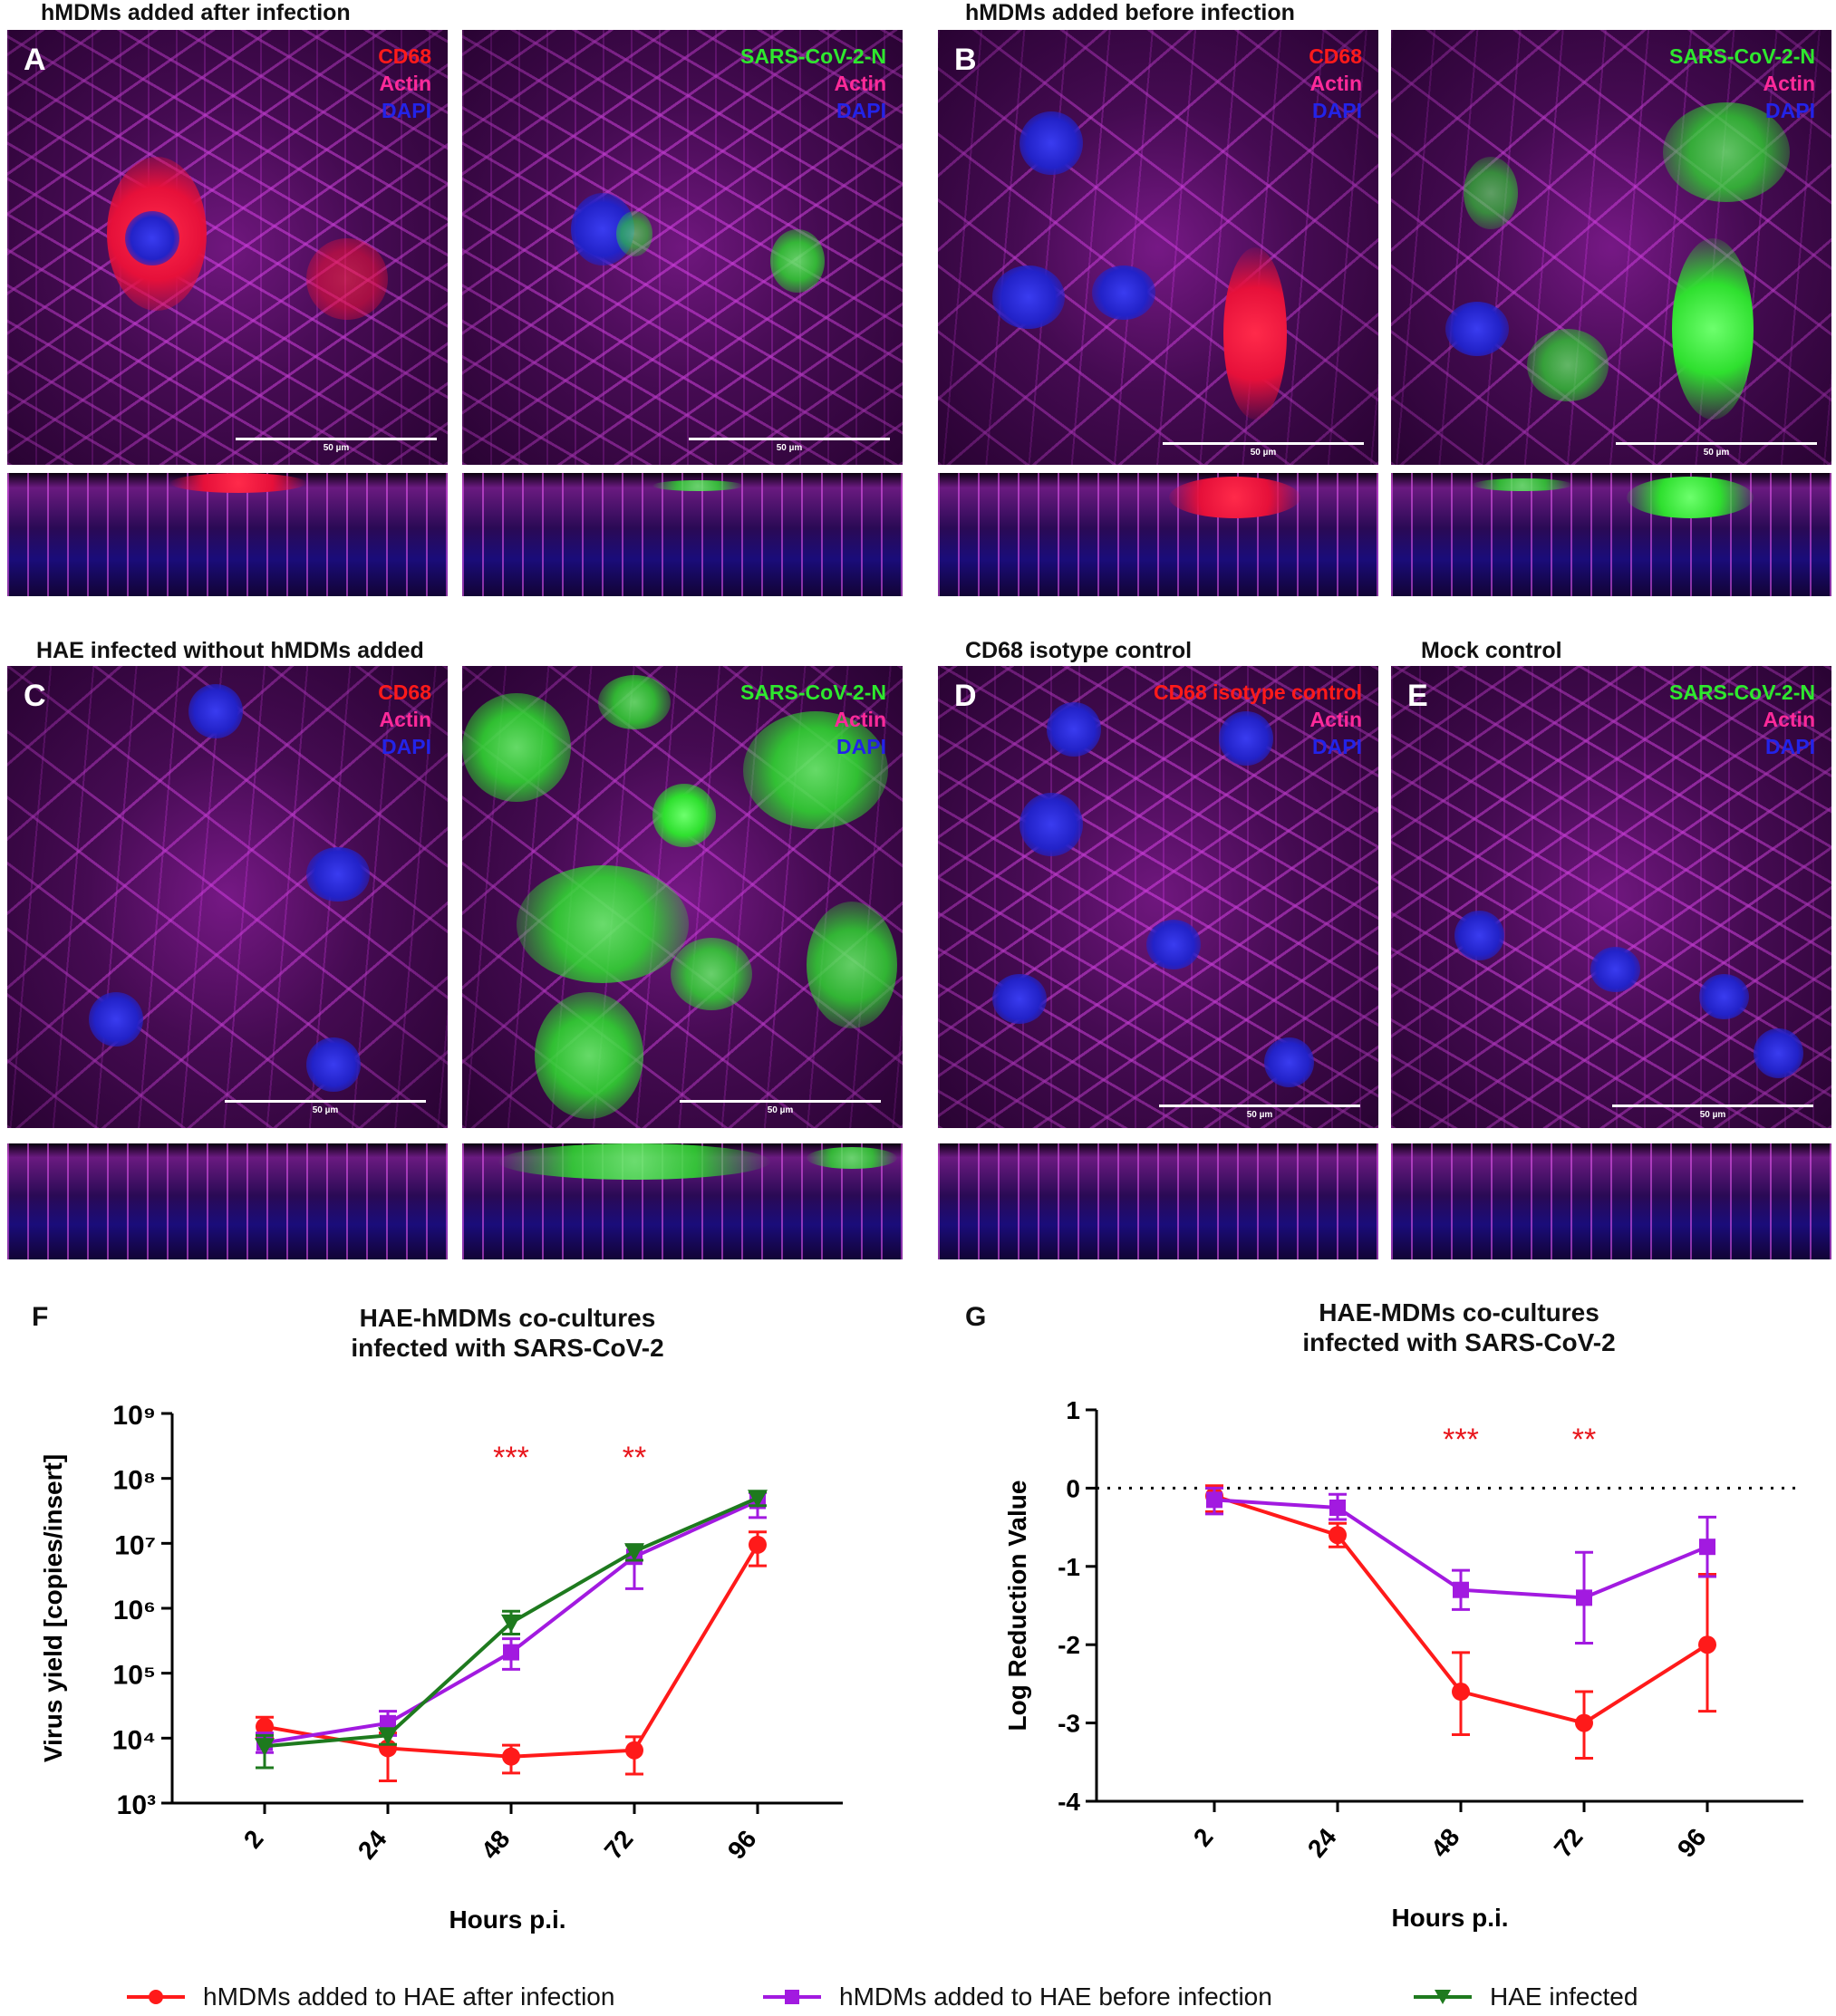 This screenshot has height=2016, width=1836. What do you see at coordinates (409, 1997) in the screenshot?
I see `legend-label-after: hMDMs added to HAE after infection` at bounding box center [409, 1997].